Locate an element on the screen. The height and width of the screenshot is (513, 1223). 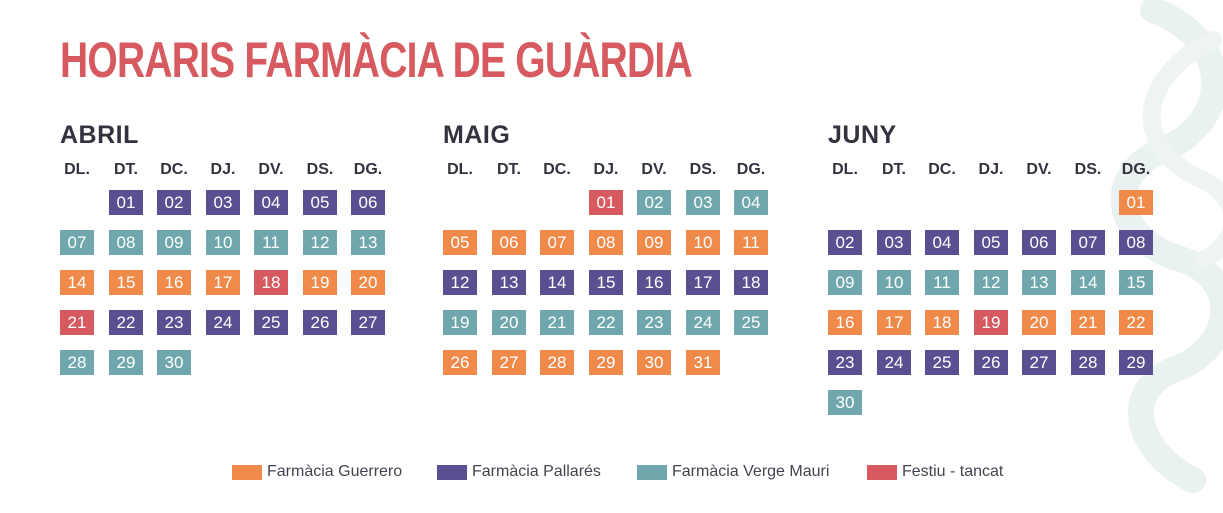
day-cell: 31 is located at coordinates (703, 362).